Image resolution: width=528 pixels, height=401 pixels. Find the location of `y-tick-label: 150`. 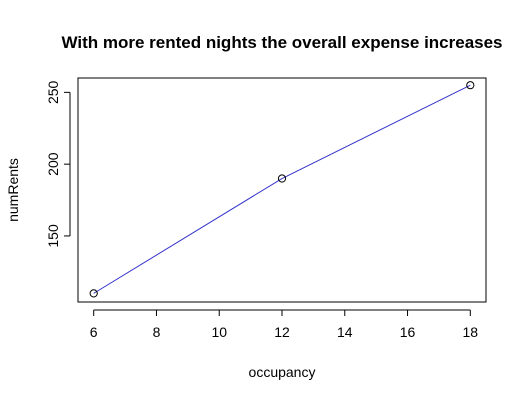

y-tick-label: 150 is located at coordinates (53, 236).